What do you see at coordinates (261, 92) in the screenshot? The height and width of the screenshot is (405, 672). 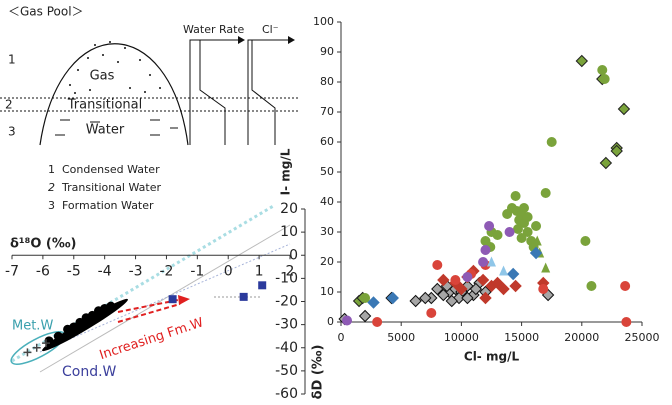 I see `chloride-profile` at bounding box center [261, 92].